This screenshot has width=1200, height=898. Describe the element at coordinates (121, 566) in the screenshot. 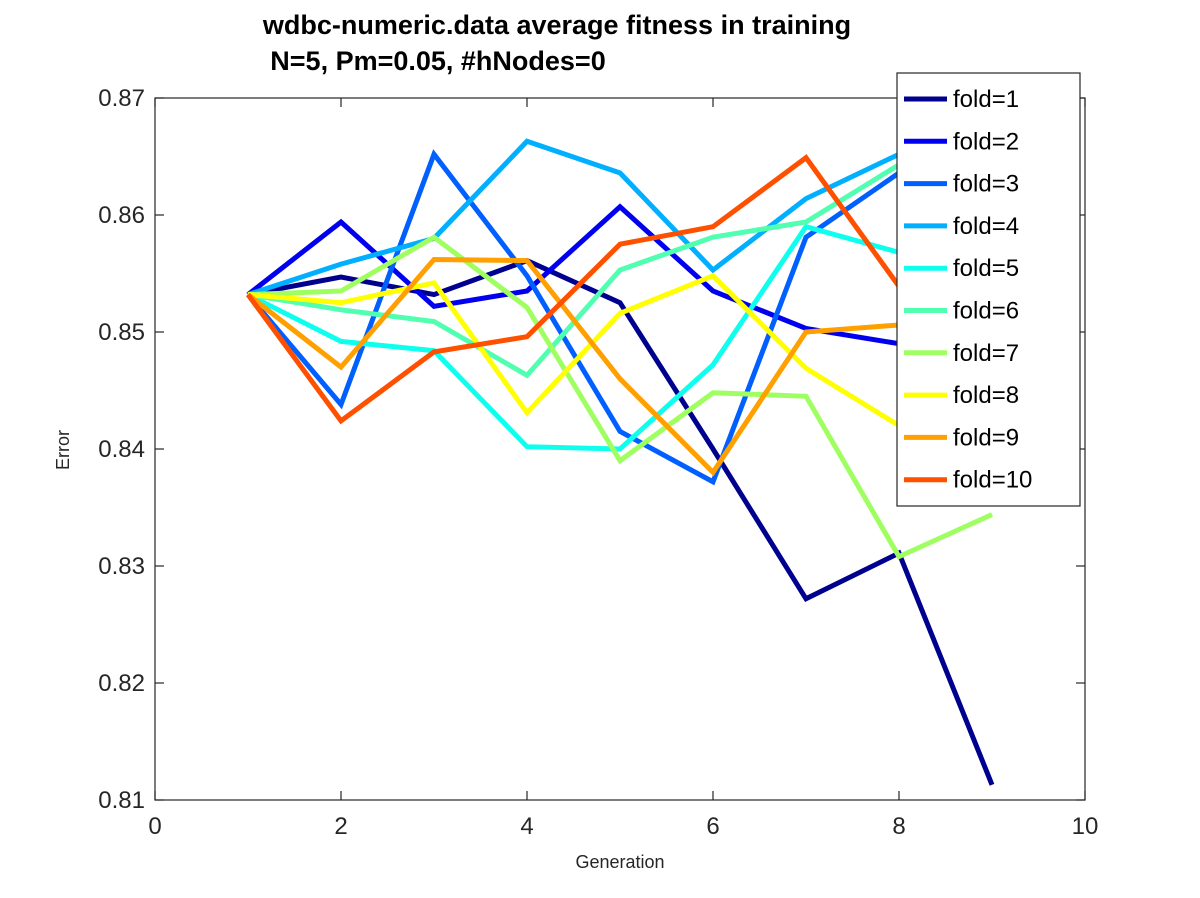

I see `y-tick-label: 0.83` at that location.